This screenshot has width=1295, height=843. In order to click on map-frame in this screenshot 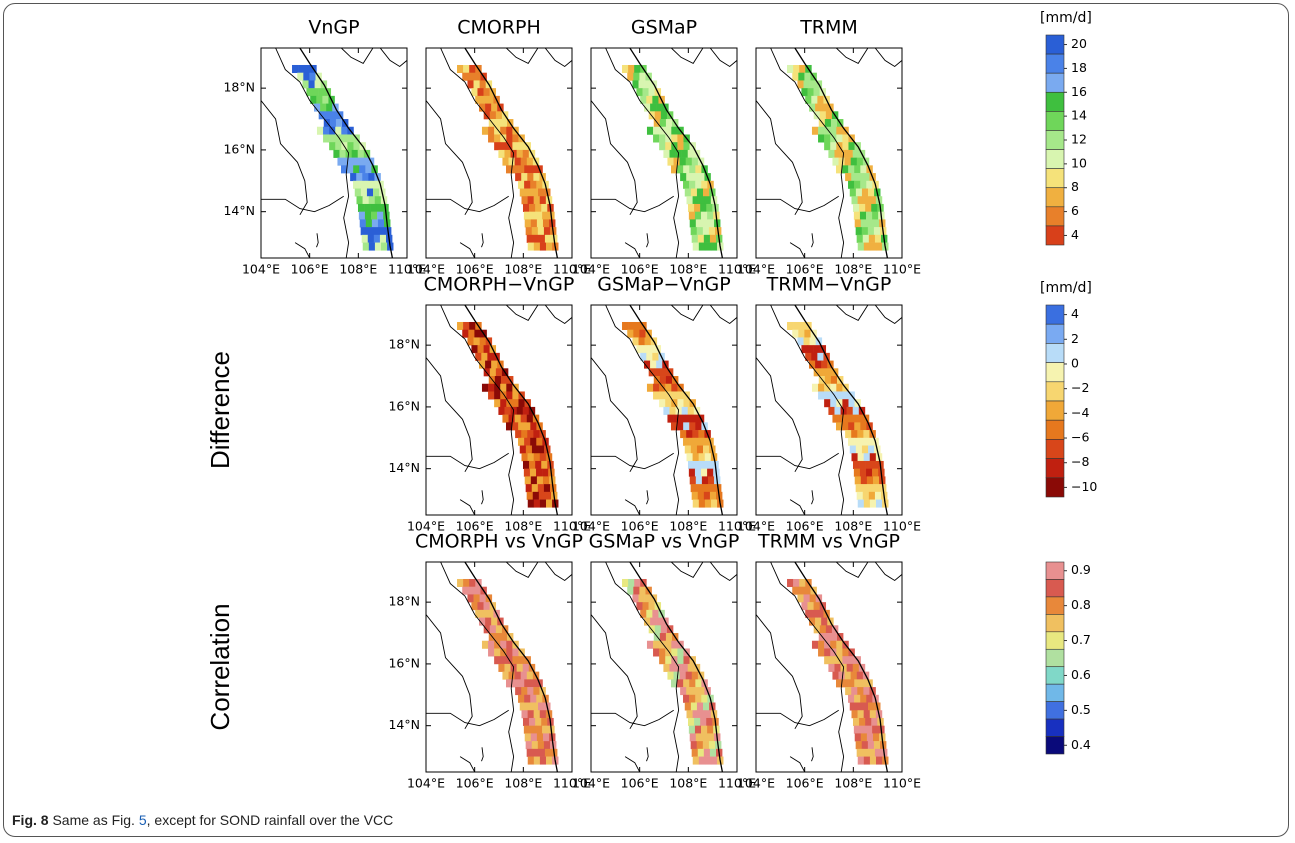, I will do `click(829, 153)`.